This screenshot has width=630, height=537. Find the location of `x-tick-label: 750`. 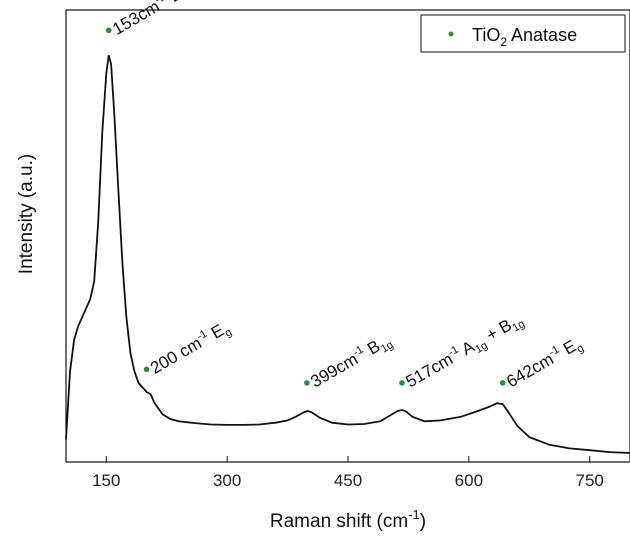

x-tick-label: 750 is located at coordinates (590, 480).